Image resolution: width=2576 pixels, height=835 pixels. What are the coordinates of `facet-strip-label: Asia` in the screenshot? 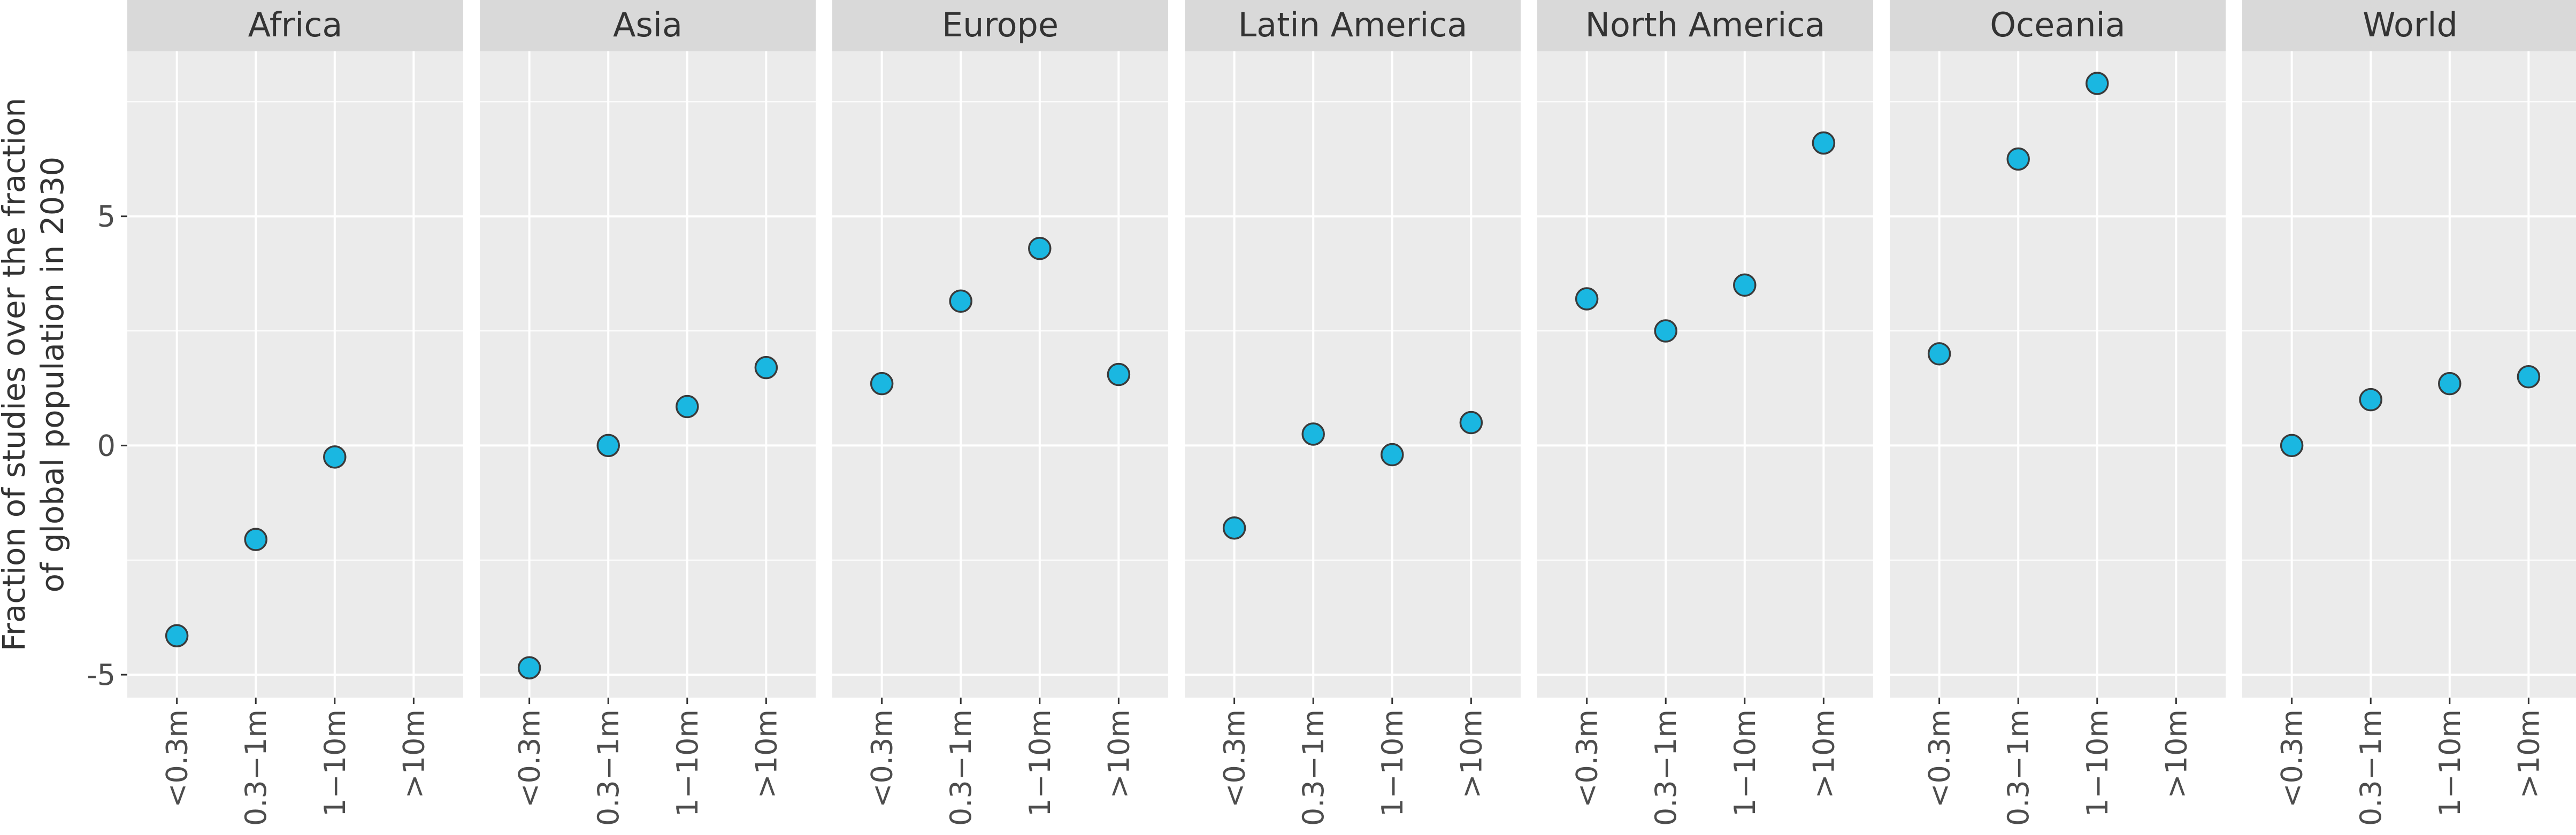 It's located at (648, 24).